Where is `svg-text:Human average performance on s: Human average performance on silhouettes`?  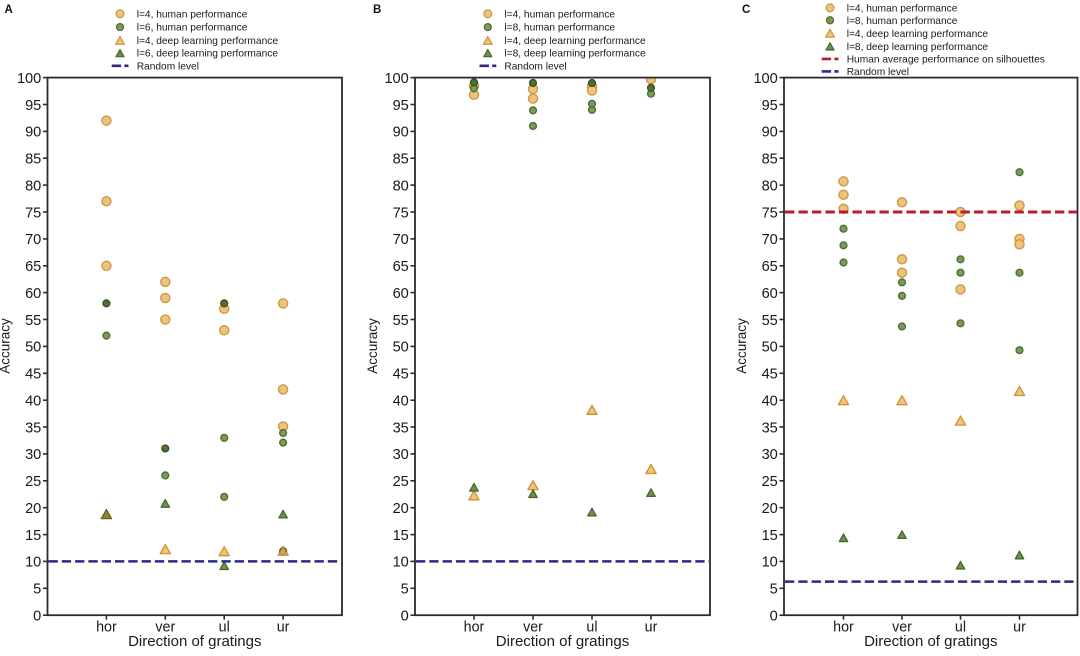
svg-text:Human average performance on s: Human average performance on silhouettes is located at coordinates (946, 60).